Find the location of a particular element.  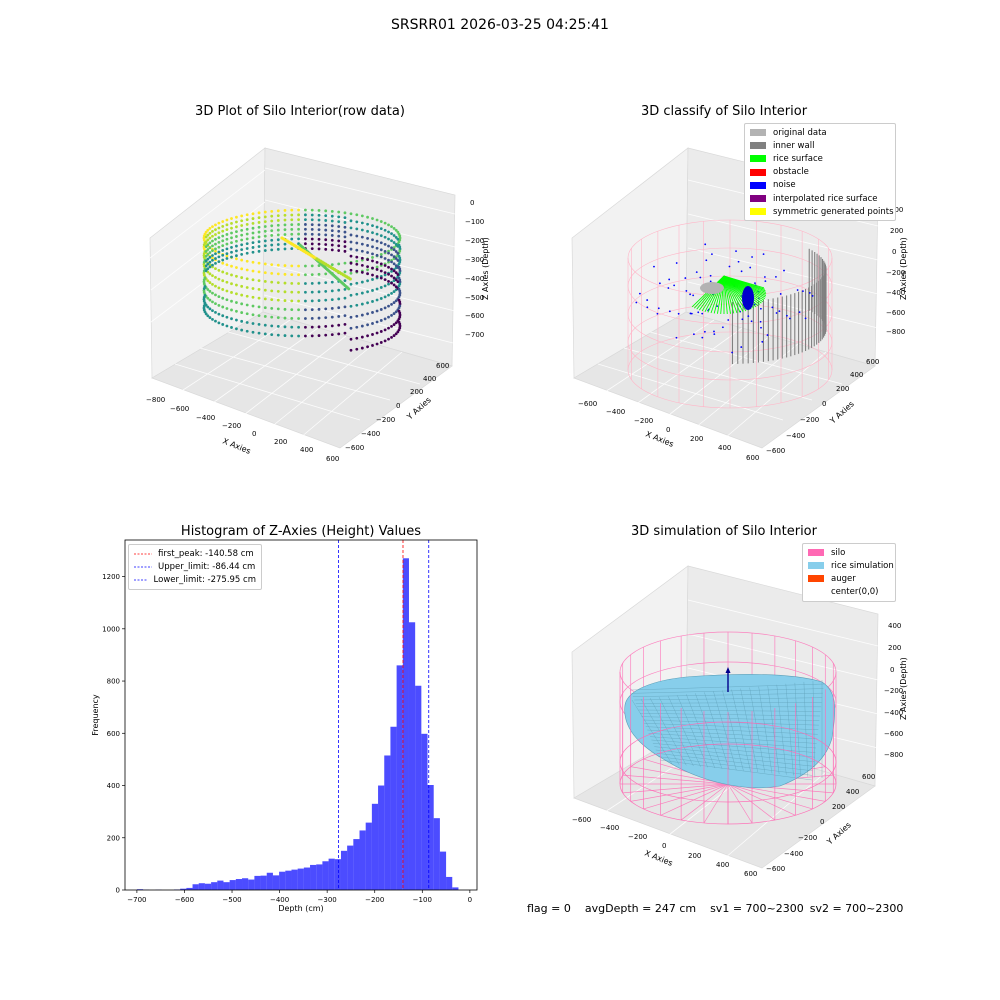

classify-ytick: −400 is located at coordinates (795, 436).